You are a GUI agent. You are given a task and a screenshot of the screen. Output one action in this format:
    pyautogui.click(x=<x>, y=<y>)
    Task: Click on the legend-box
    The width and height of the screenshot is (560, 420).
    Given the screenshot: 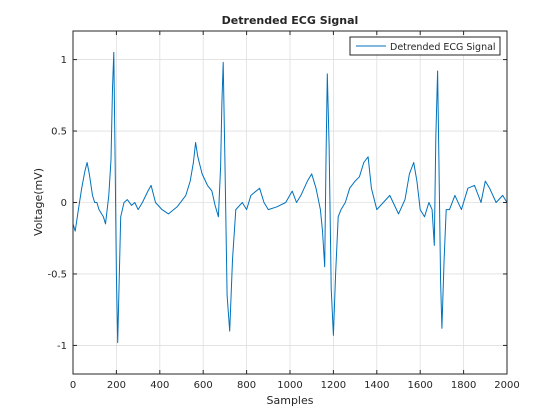 What is the action you would take?
    pyautogui.click(x=425, y=46)
    